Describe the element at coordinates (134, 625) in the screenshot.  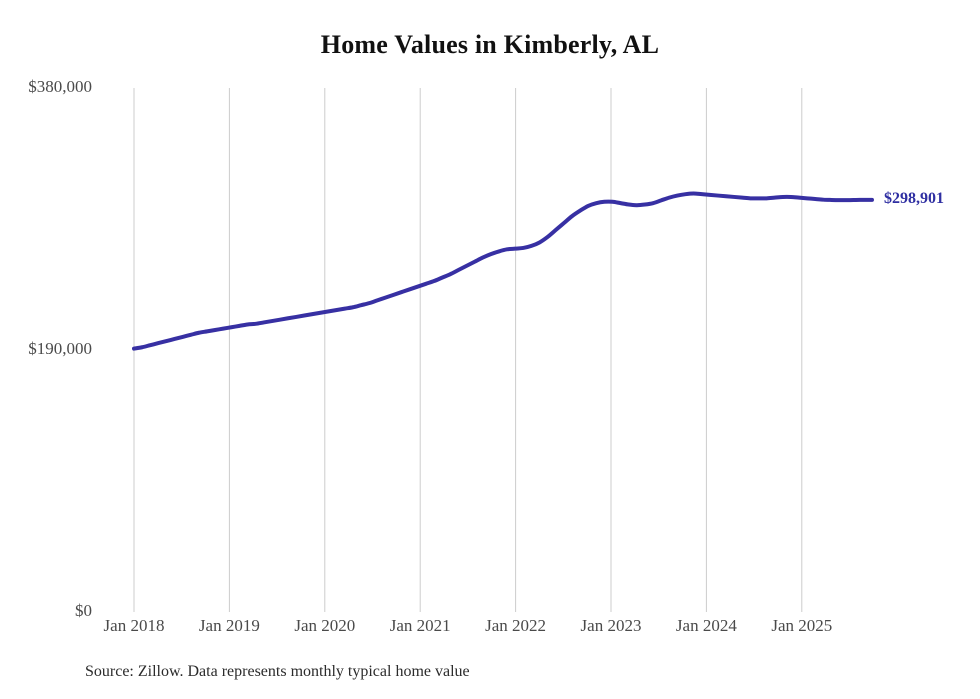
I see `x-tick-label-0: Jan 2018` at that location.